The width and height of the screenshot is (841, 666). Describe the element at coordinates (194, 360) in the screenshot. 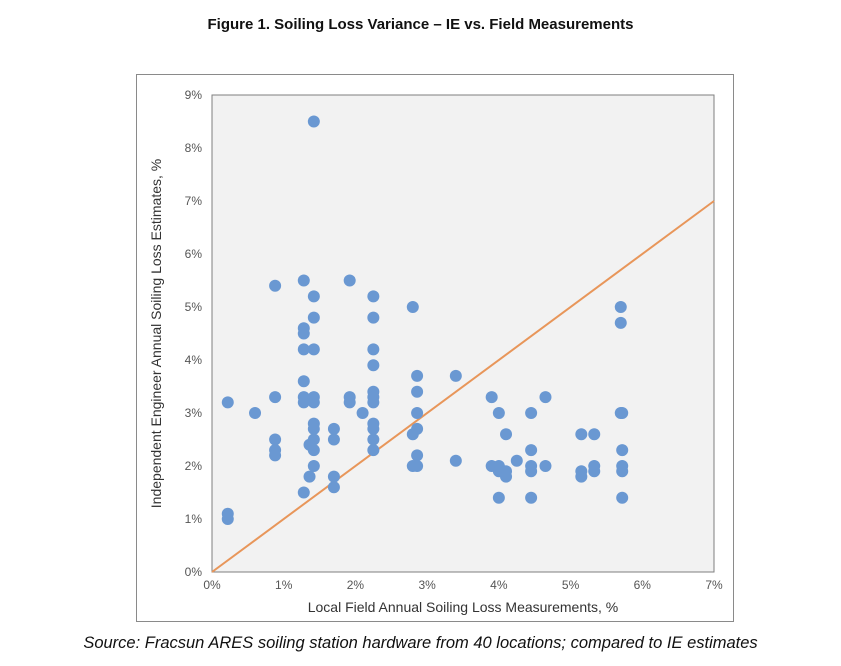

I see `y-tick-label: 4%` at that location.